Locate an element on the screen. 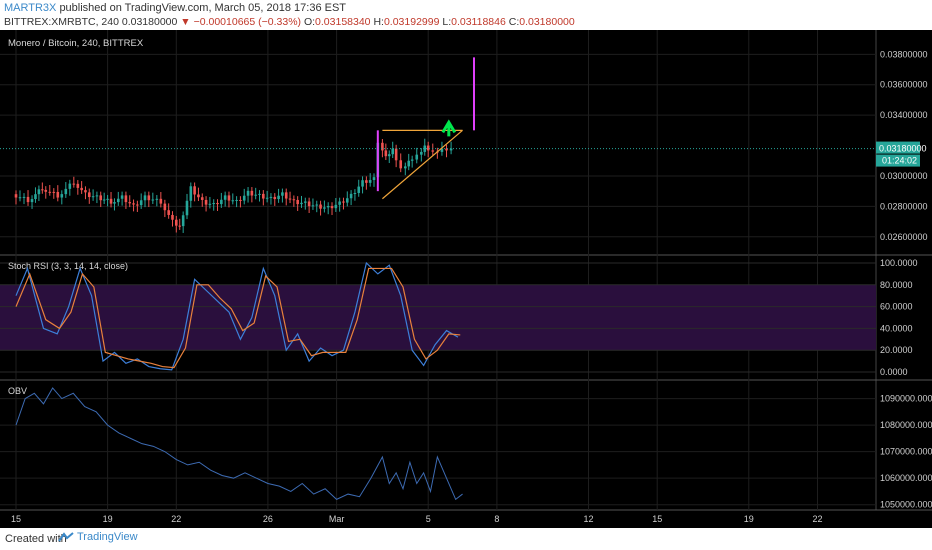  stoch-tick-label: 0.0000 is located at coordinates (894, 372).